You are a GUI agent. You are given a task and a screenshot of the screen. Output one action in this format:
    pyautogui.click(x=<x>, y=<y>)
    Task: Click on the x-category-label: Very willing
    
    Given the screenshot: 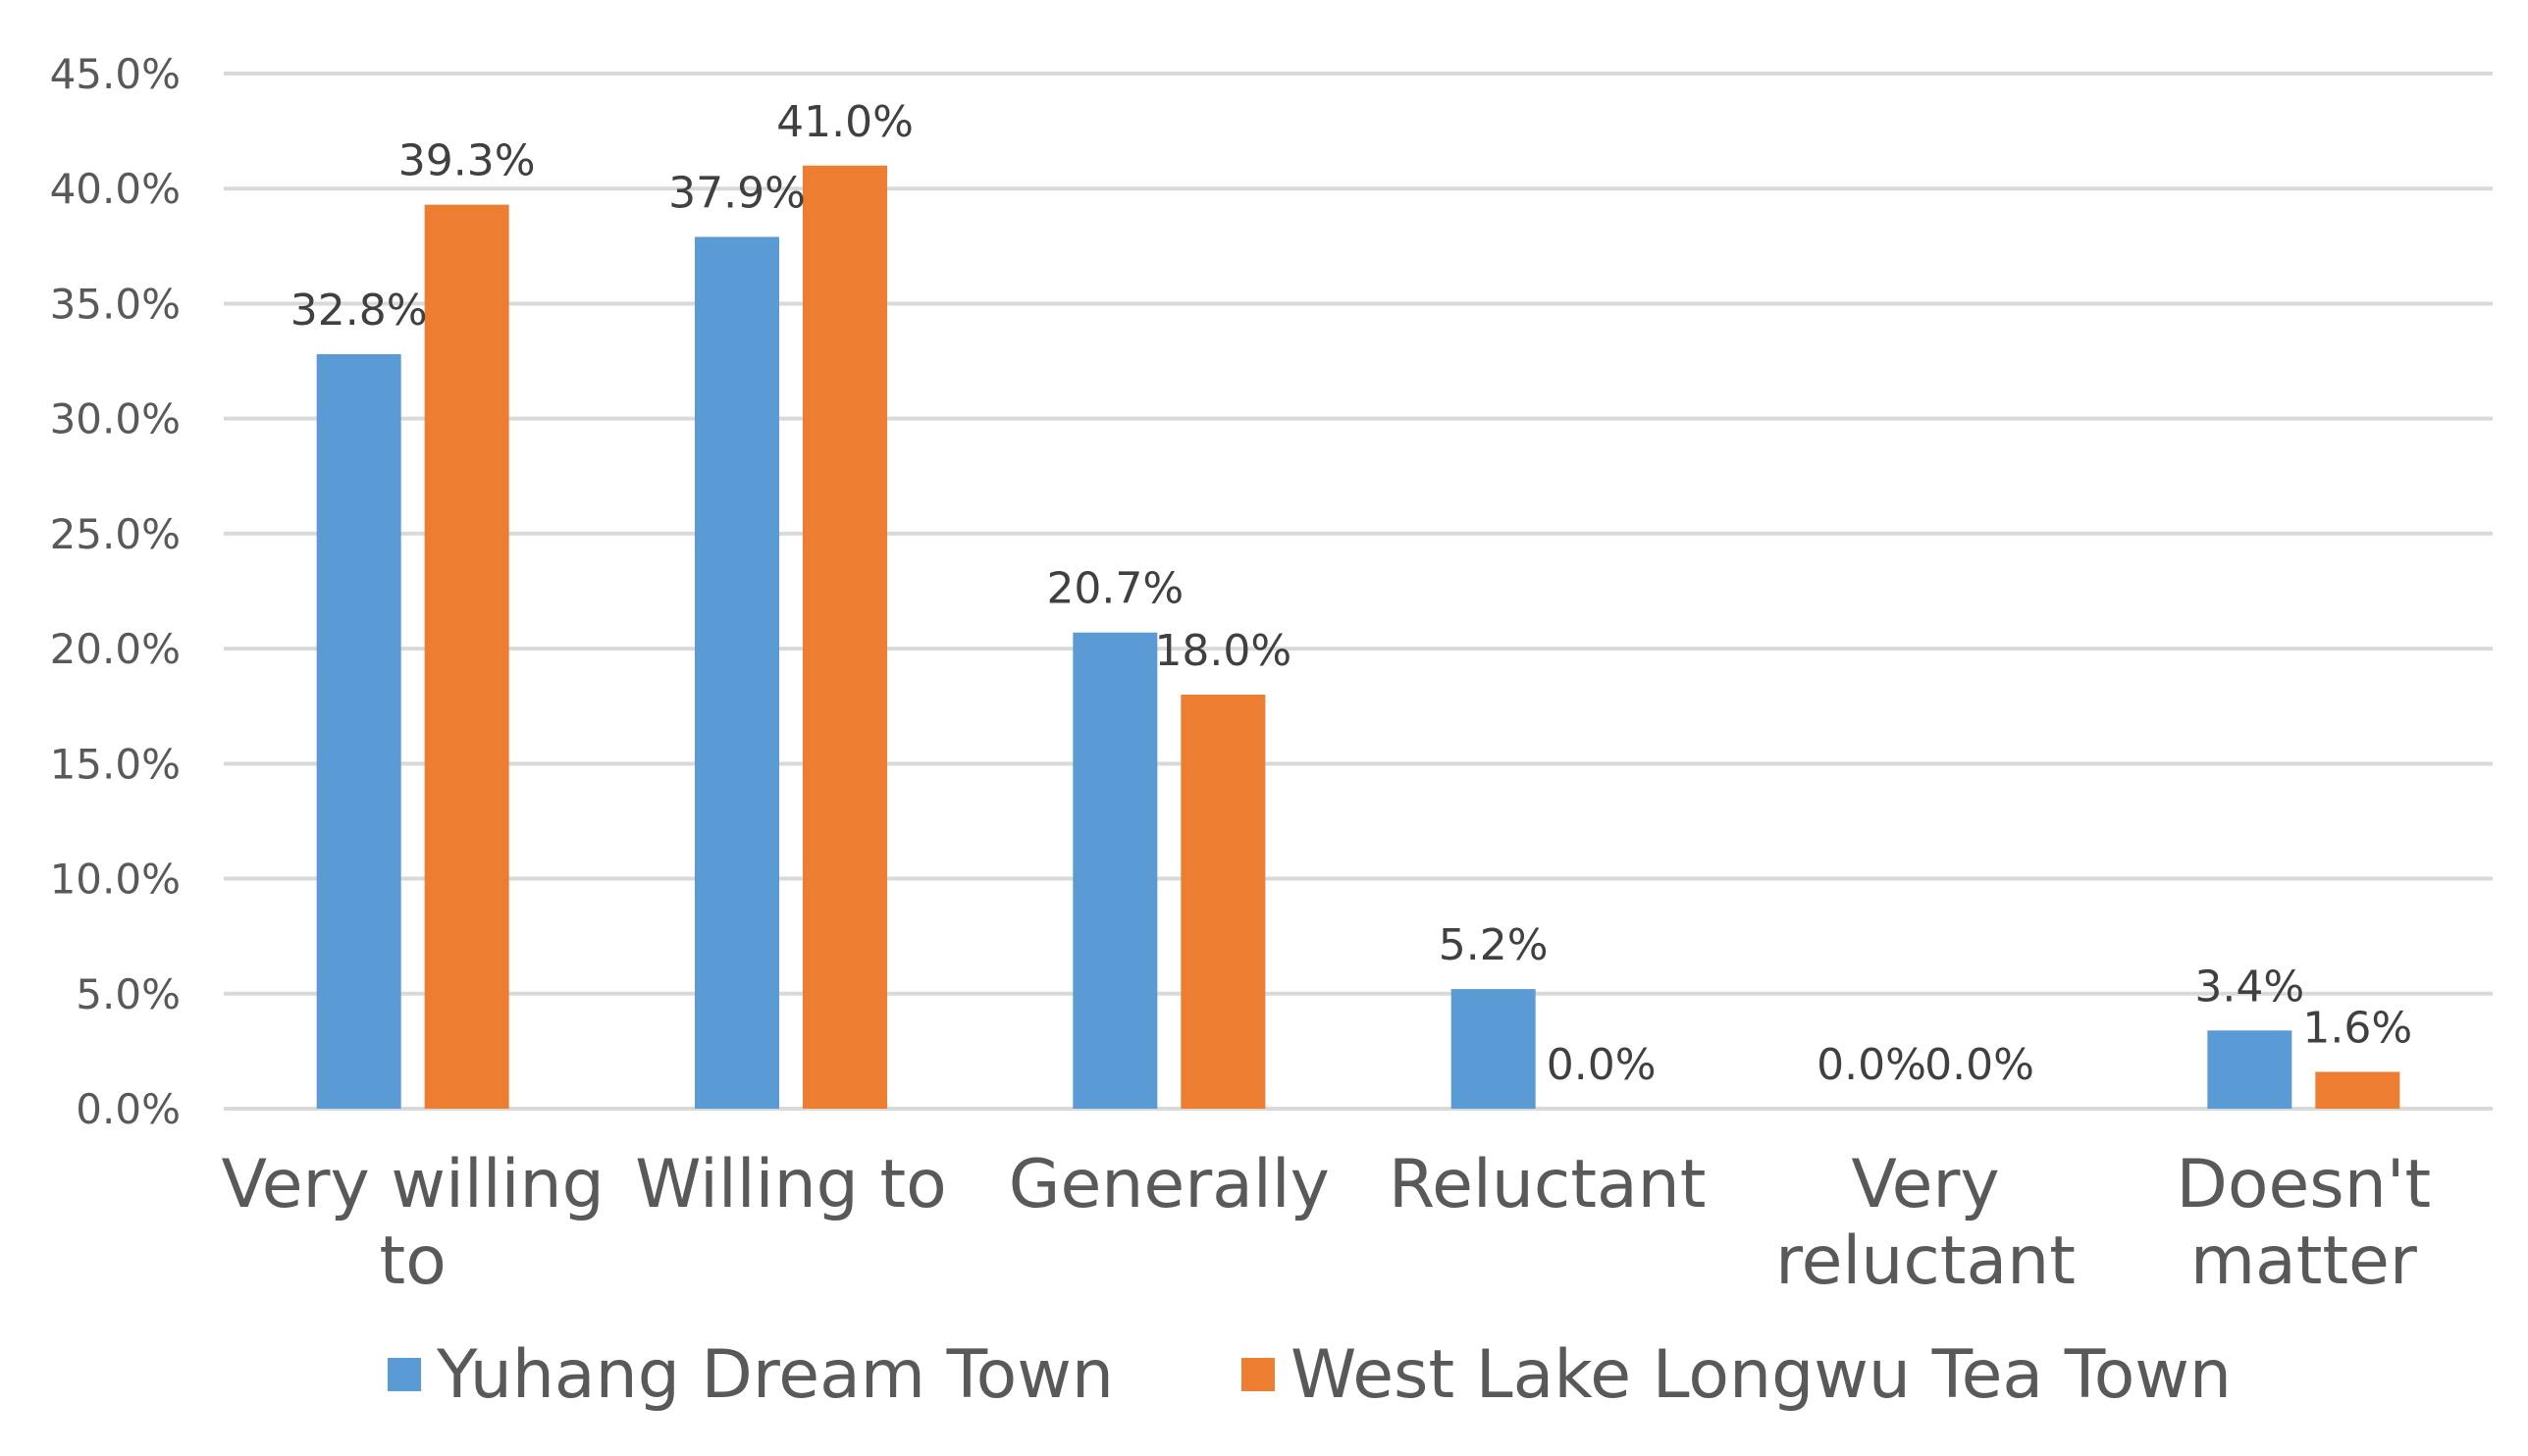 What is the action you would take?
    pyautogui.click(x=412, y=1184)
    